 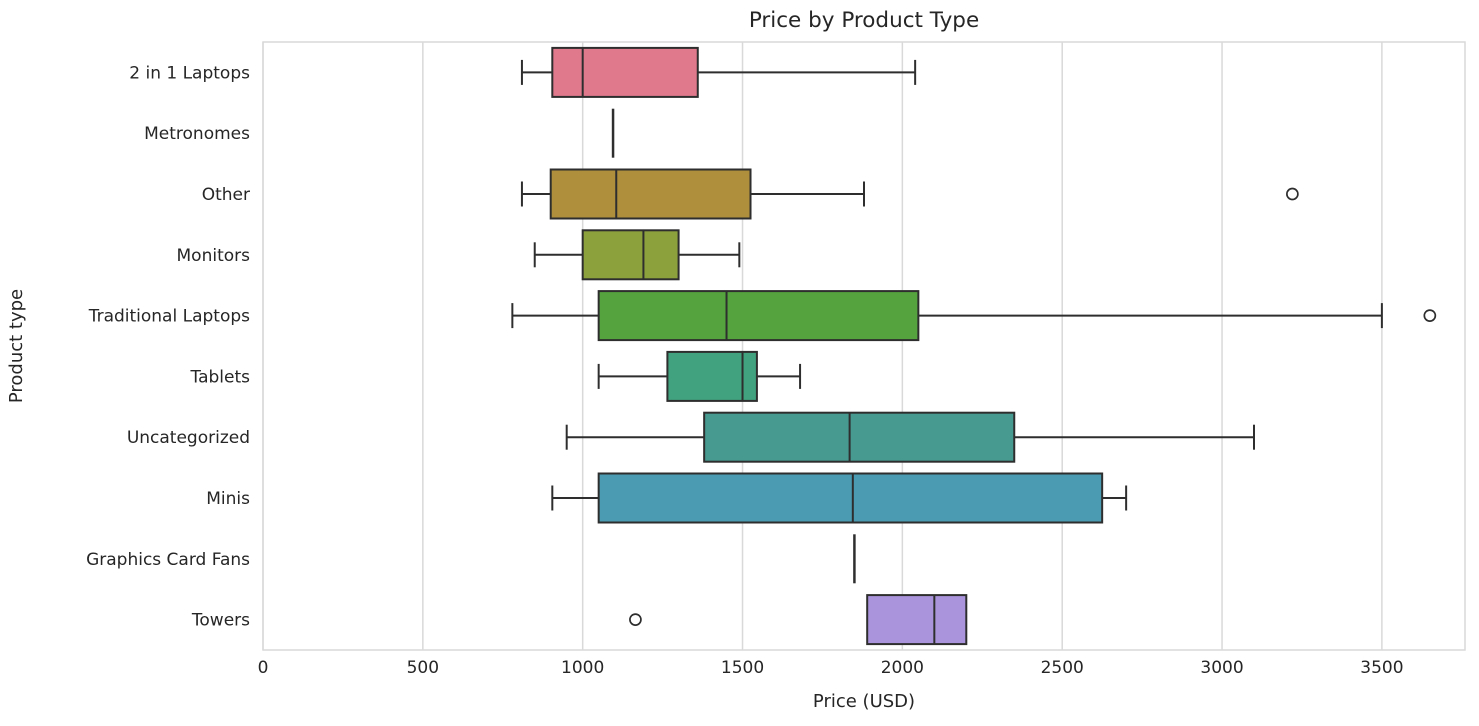 What do you see at coordinates (864, 20) in the screenshot?
I see `chart-title: Price by Product Type` at bounding box center [864, 20].